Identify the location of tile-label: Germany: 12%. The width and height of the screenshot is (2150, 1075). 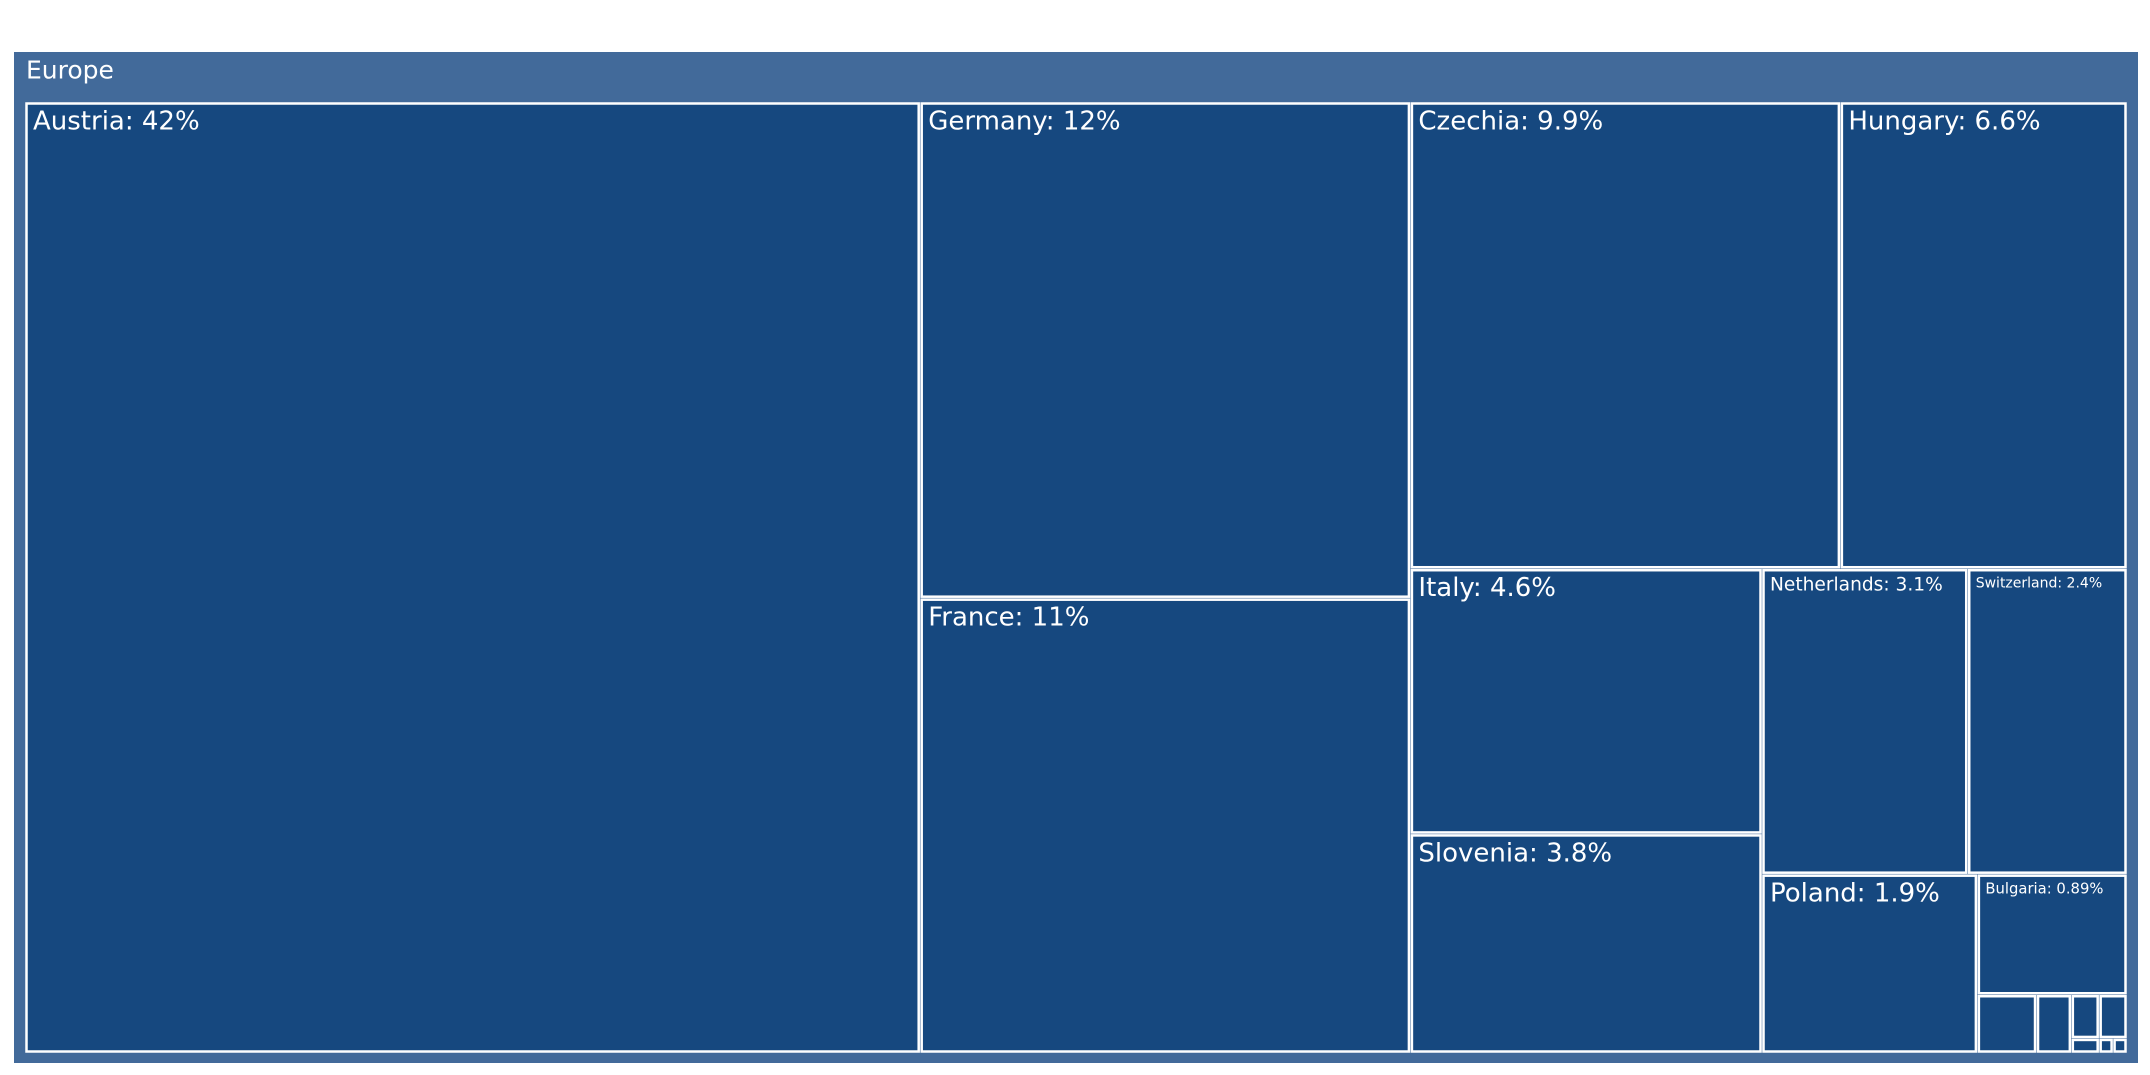
(1024, 121).